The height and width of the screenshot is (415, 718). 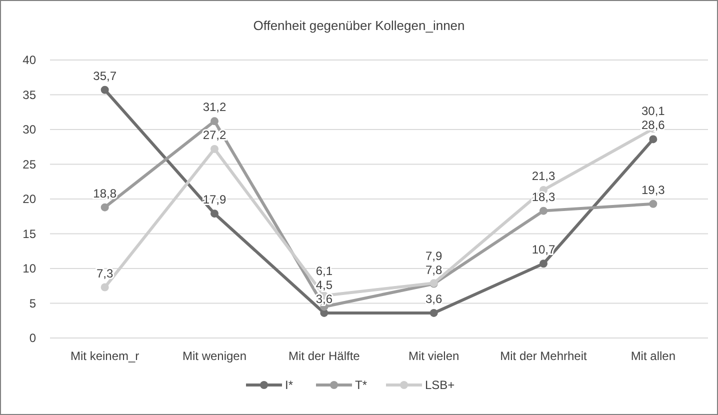 I want to click on data-label: 10,7, so click(x=544, y=249).